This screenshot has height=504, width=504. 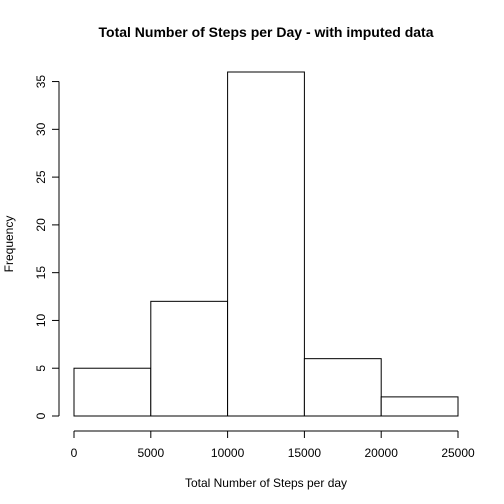 What do you see at coordinates (9, 244) in the screenshot?
I see `y-axis-label: Frequency` at bounding box center [9, 244].